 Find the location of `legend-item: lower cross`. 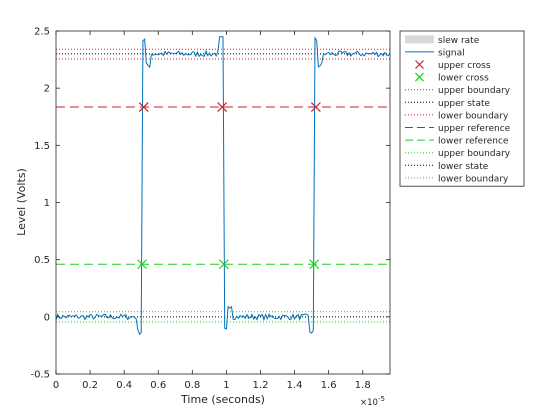

legend-item: lower cross is located at coordinates (452, 78).